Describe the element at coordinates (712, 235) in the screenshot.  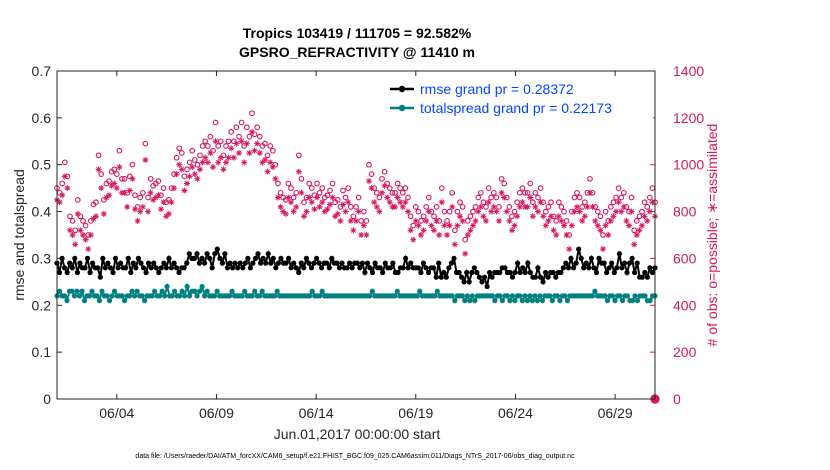
I see `y-axis-label-right: # of obs: o=possible; ∗=assimilated` at that location.